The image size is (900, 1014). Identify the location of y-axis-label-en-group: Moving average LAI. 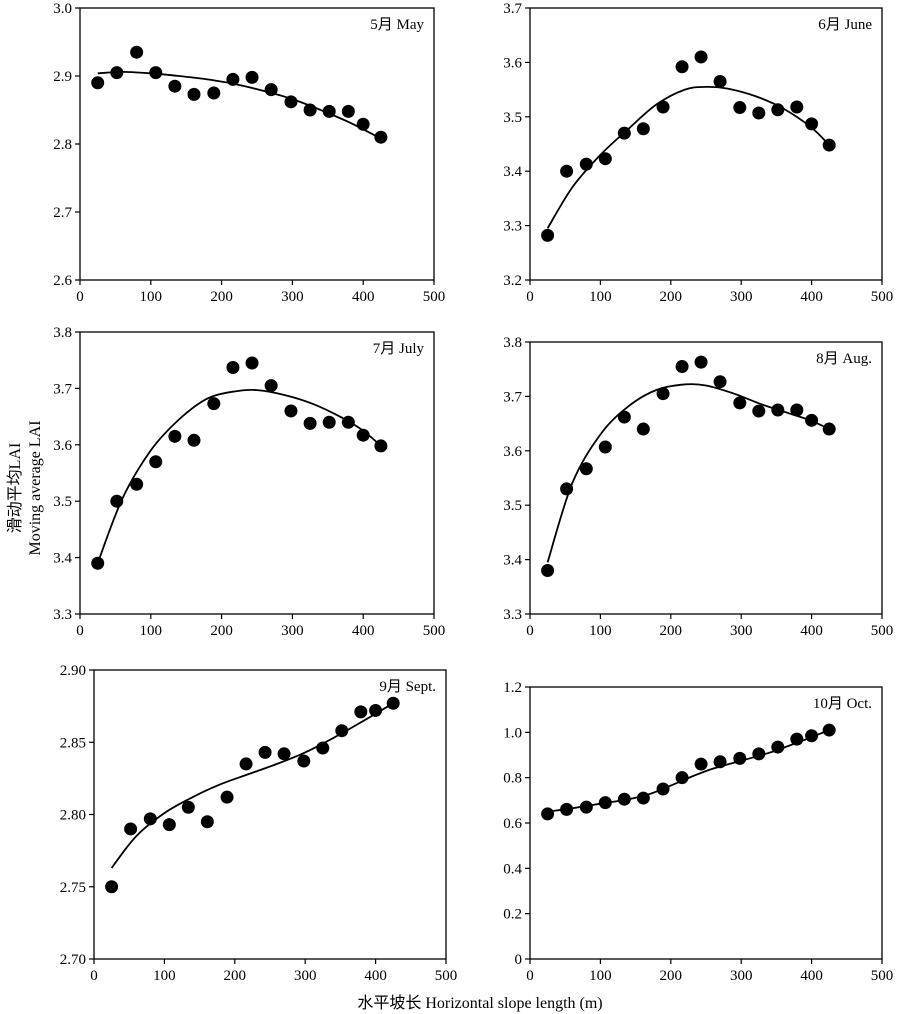
(35, 487).